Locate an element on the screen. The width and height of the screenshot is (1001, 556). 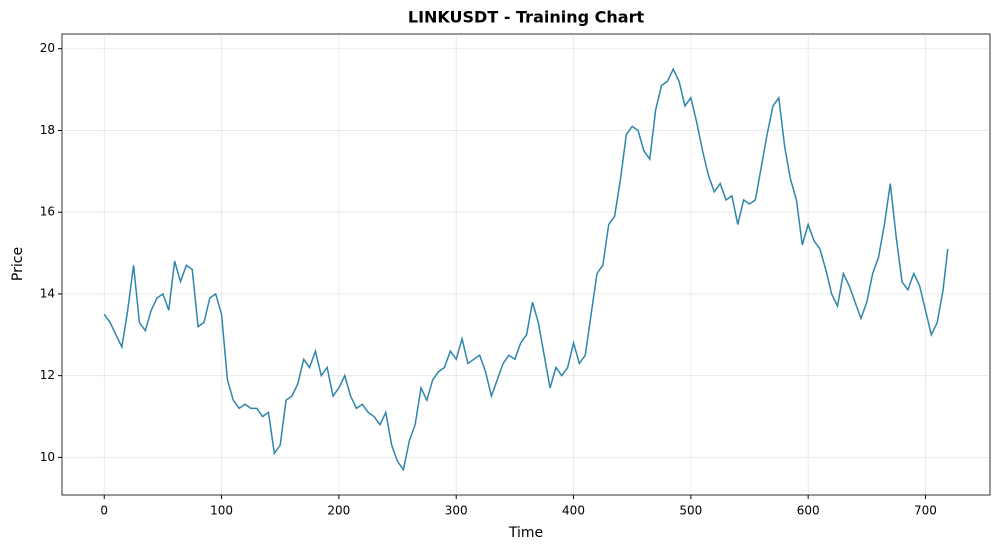
x-tick-label: 100 is located at coordinates (221, 511).